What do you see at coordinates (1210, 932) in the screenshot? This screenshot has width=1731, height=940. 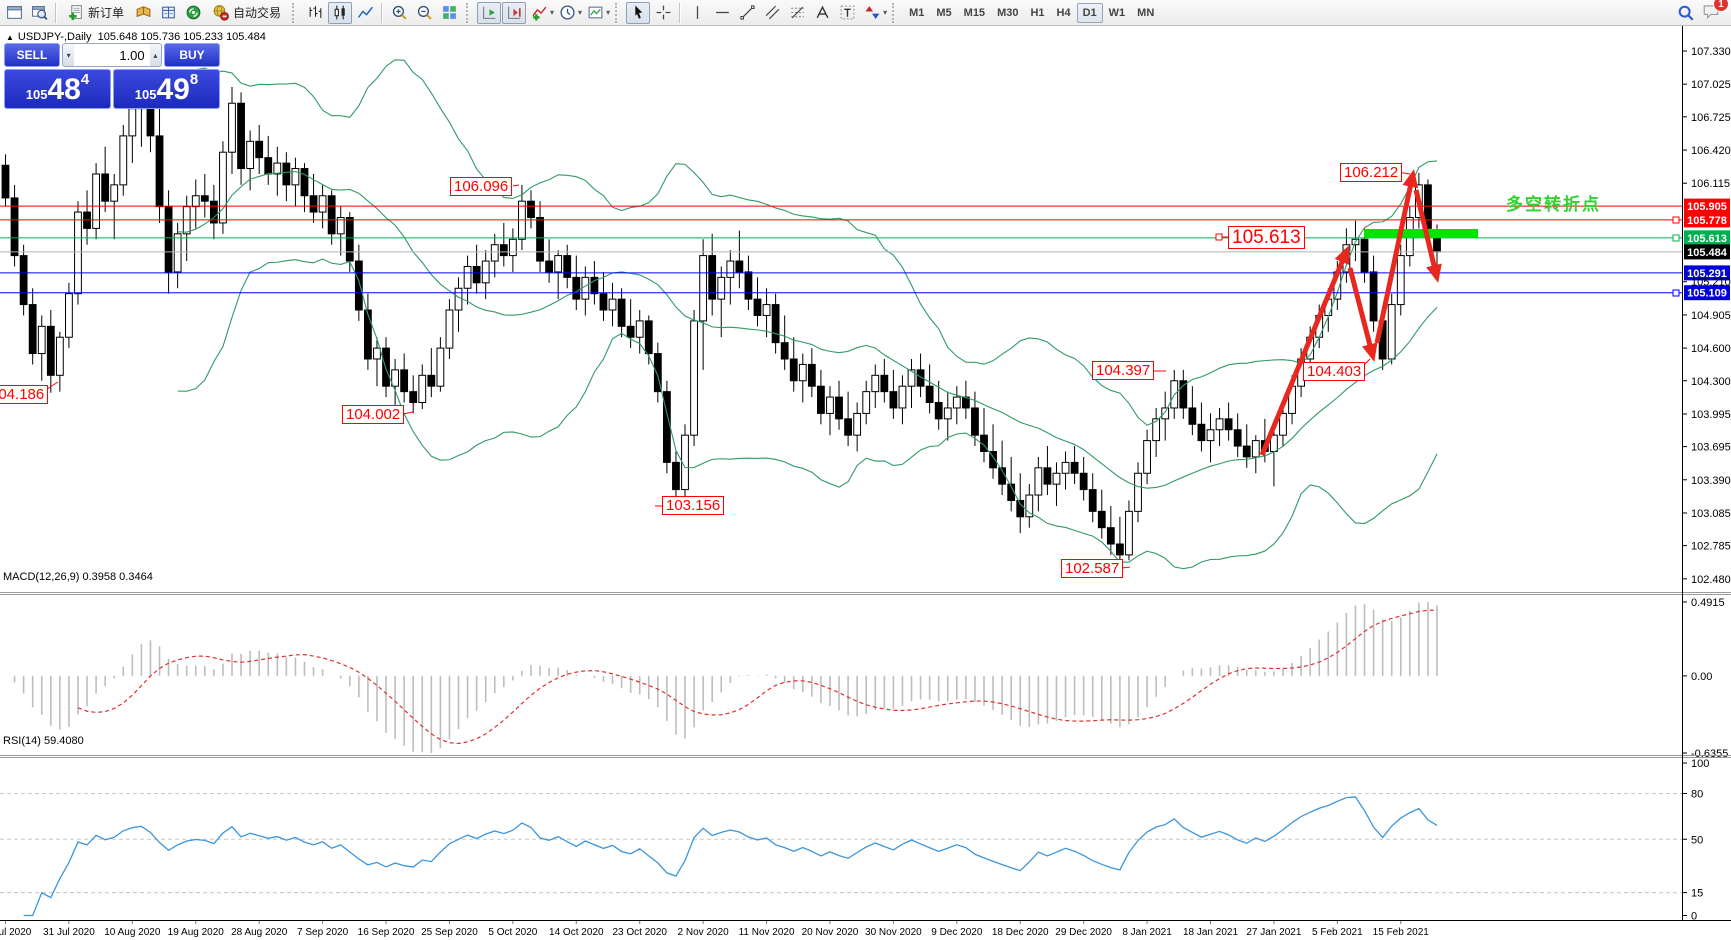 I see `date-tick-label: 18 Jan 2021` at bounding box center [1210, 932].